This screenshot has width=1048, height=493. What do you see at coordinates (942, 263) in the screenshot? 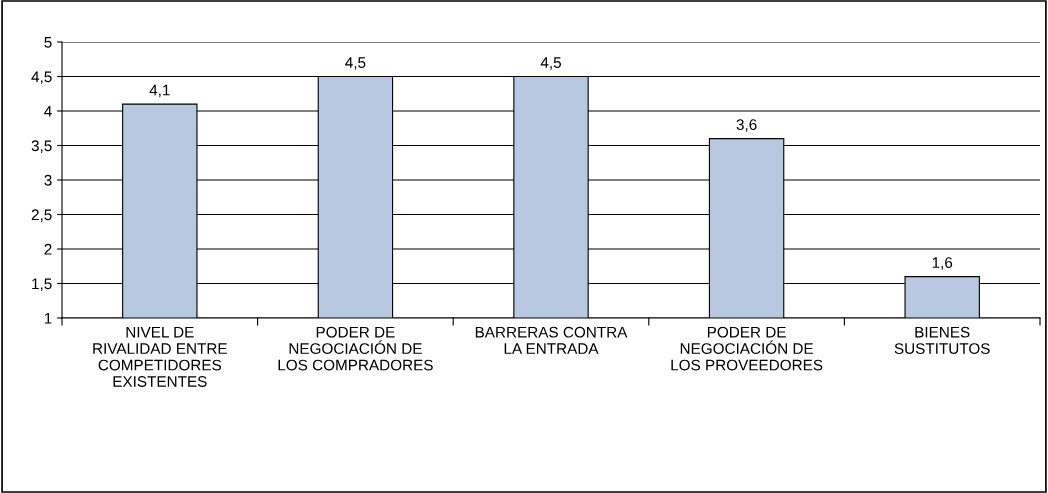
I see `data-label: 1,6` at bounding box center [942, 263].